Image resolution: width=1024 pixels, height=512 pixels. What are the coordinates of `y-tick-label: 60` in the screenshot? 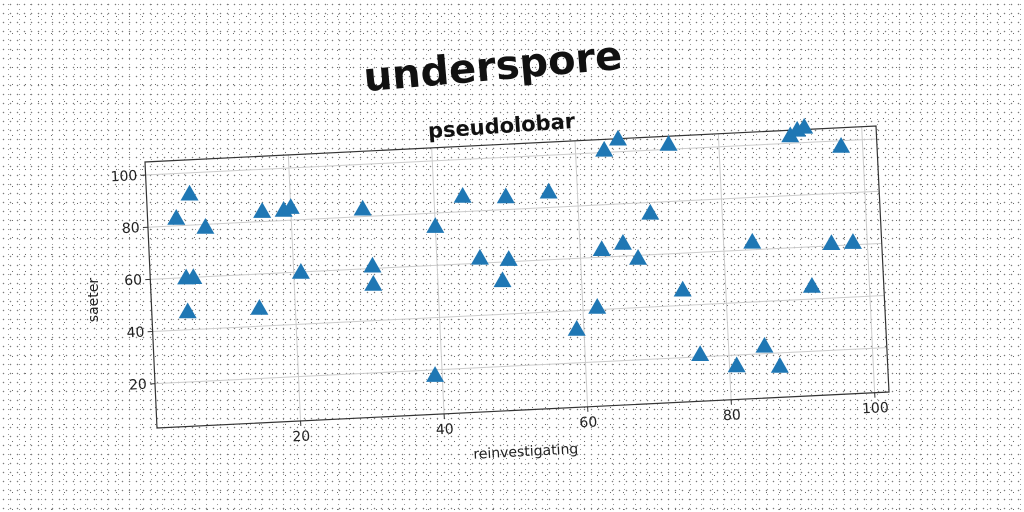 It's located at (133, 280).